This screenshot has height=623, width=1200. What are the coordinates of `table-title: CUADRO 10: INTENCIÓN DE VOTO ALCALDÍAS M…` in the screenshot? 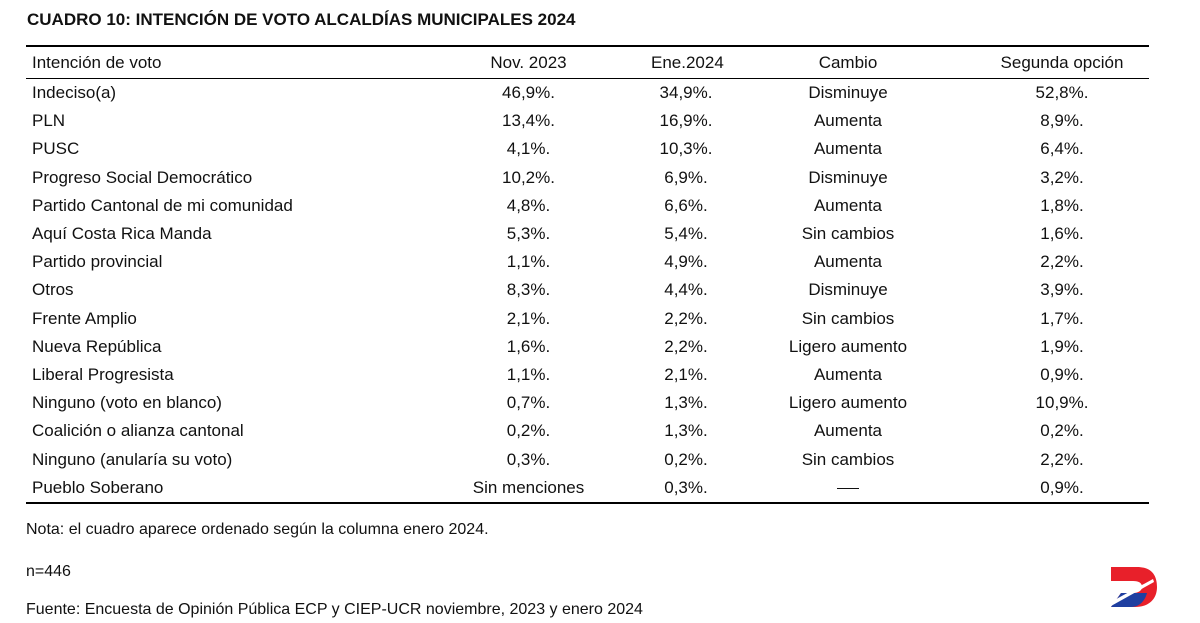 It's located at (301, 19).